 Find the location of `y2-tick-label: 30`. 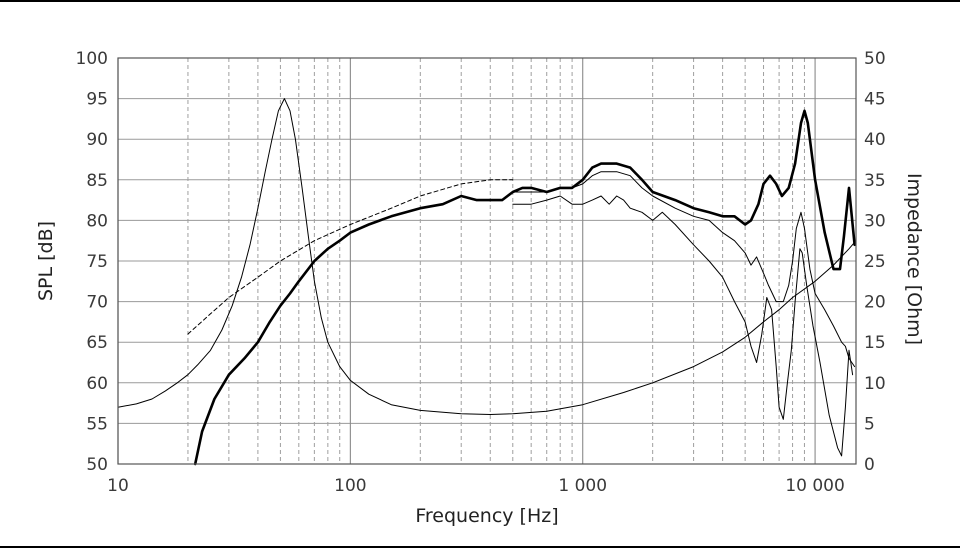

y2-tick-label: 30 is located at coordinates (875, 221).